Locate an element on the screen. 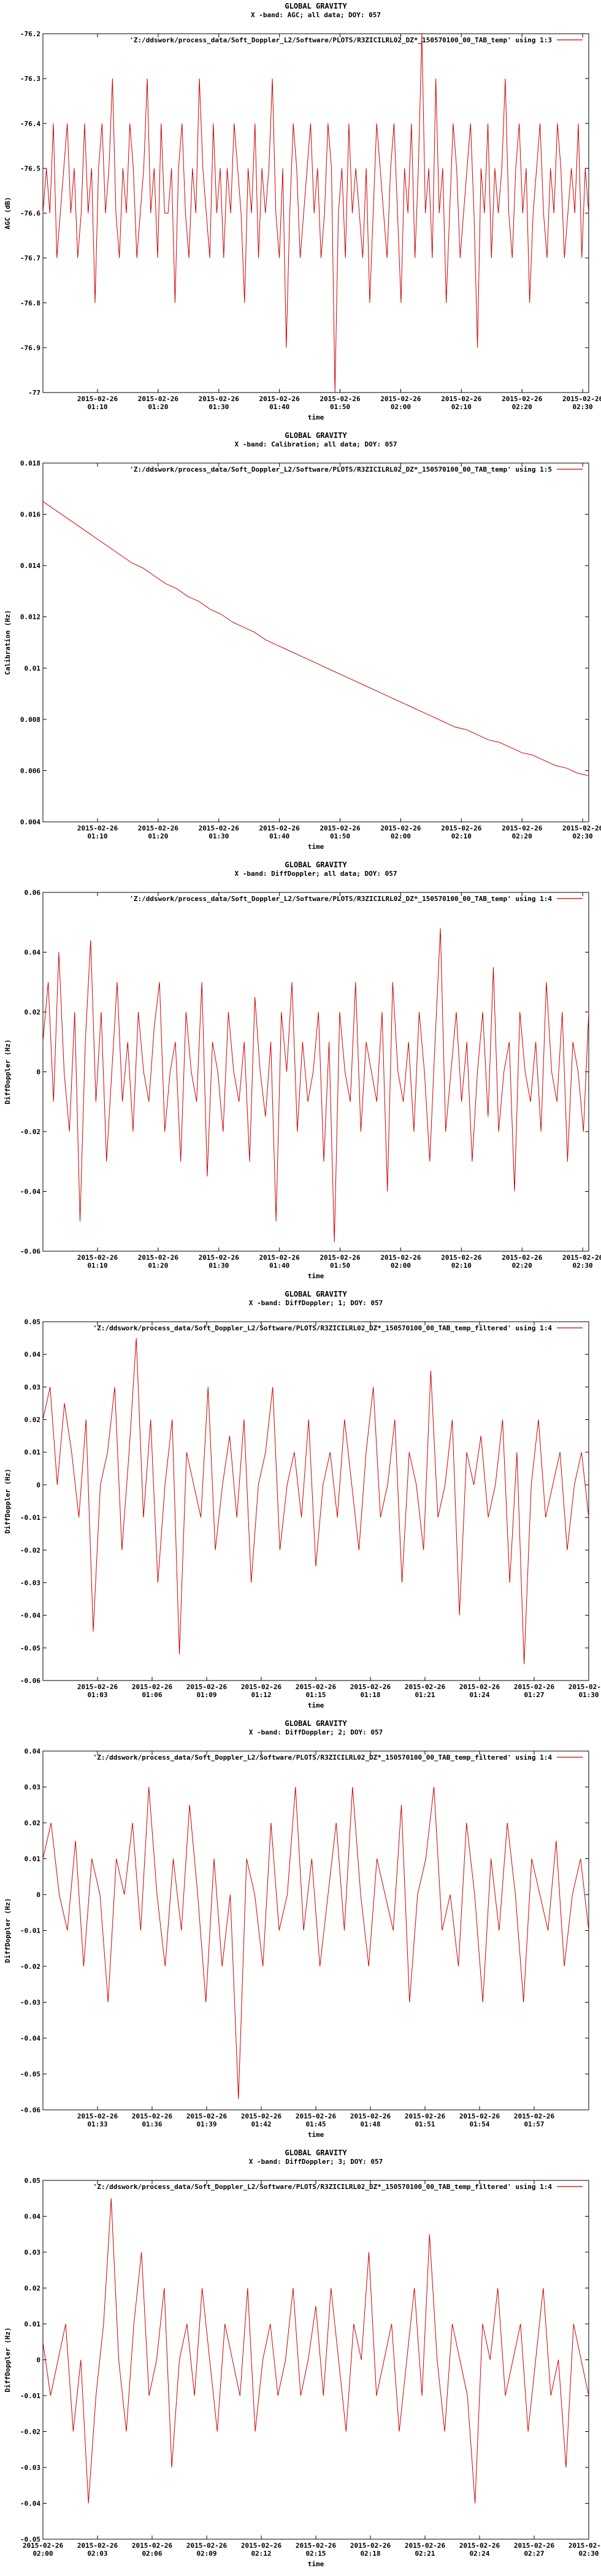 The width and height of the screenshot is (601, 2576). x-tick-time: 01:40 is located at coordinates (279, 836).